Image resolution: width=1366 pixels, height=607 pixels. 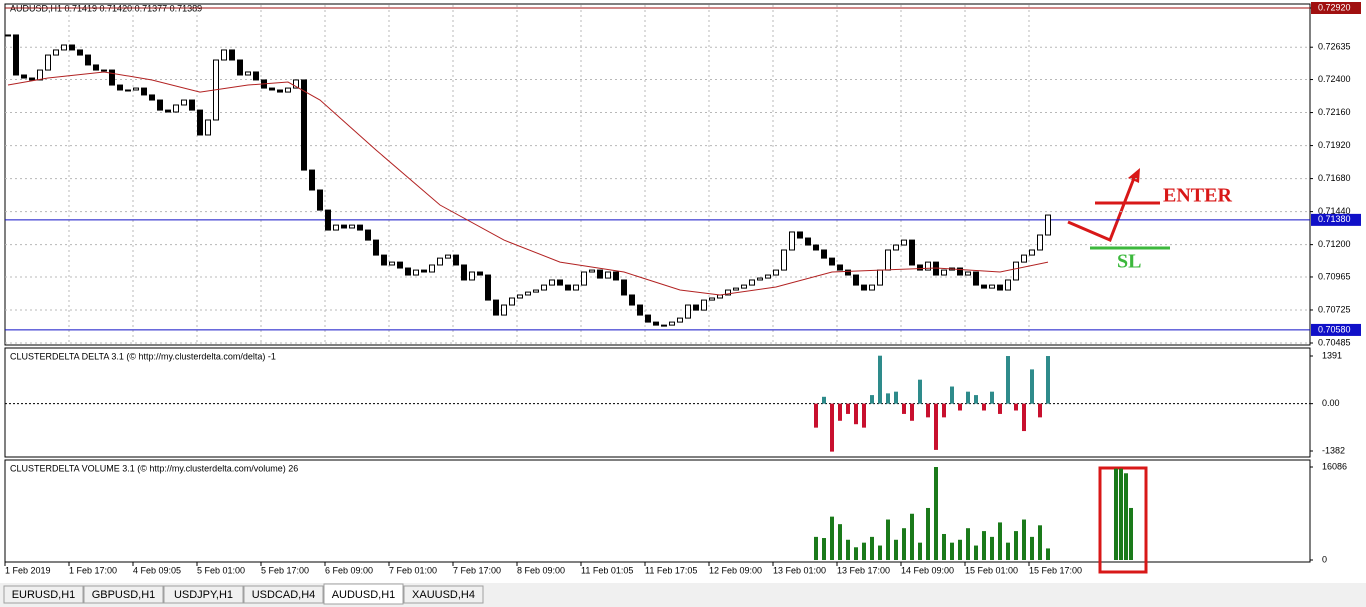 I want to click on highlight-box, so click(x=1123, y=520).